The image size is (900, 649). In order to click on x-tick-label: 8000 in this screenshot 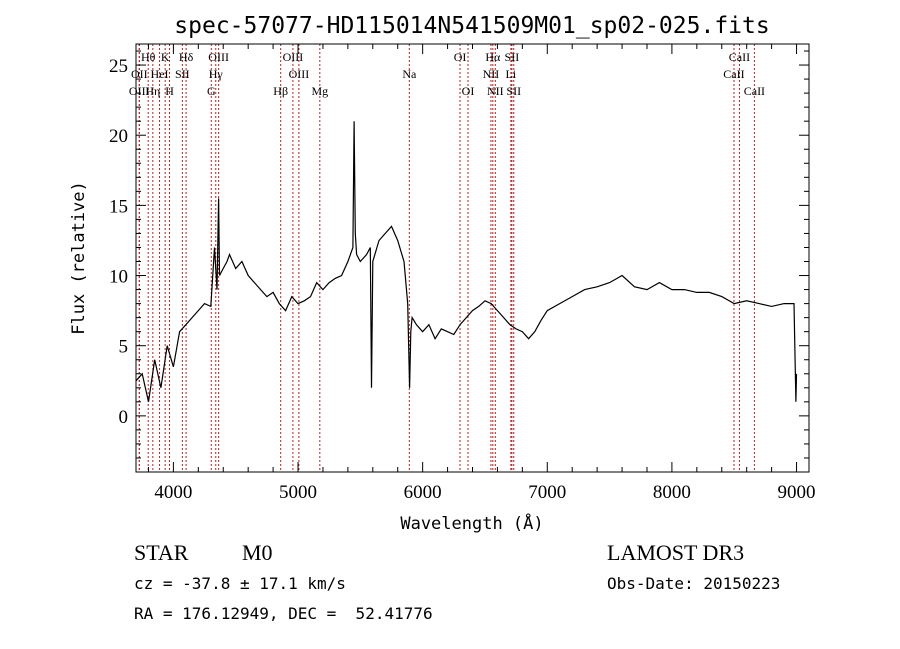, I will do `click(672, 492)`.